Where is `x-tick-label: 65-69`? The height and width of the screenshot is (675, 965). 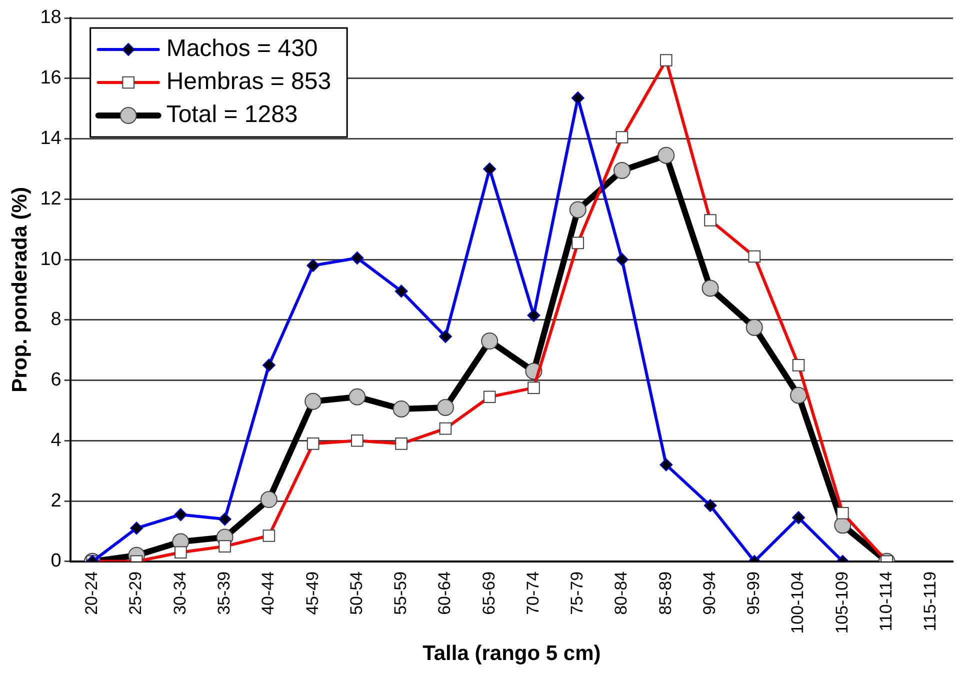
x-tick-label: 65-69 is located at coordinates (488, 593).